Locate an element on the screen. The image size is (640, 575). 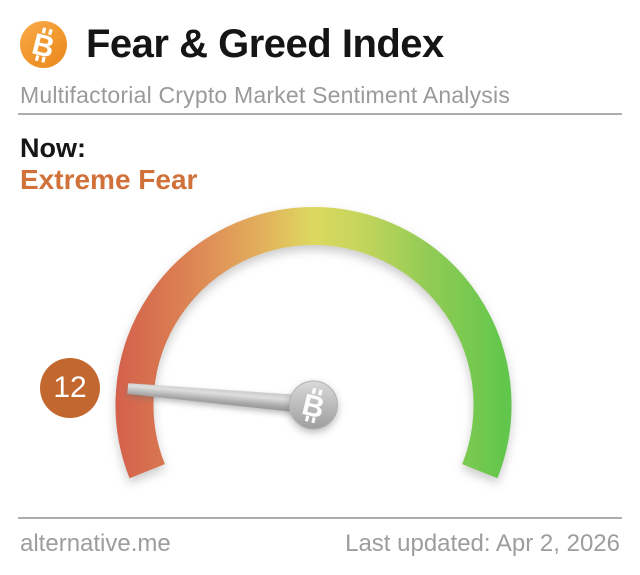
last-updated-text: Last updated: Apr 2, 2026 is located at coordinates (482, 543).